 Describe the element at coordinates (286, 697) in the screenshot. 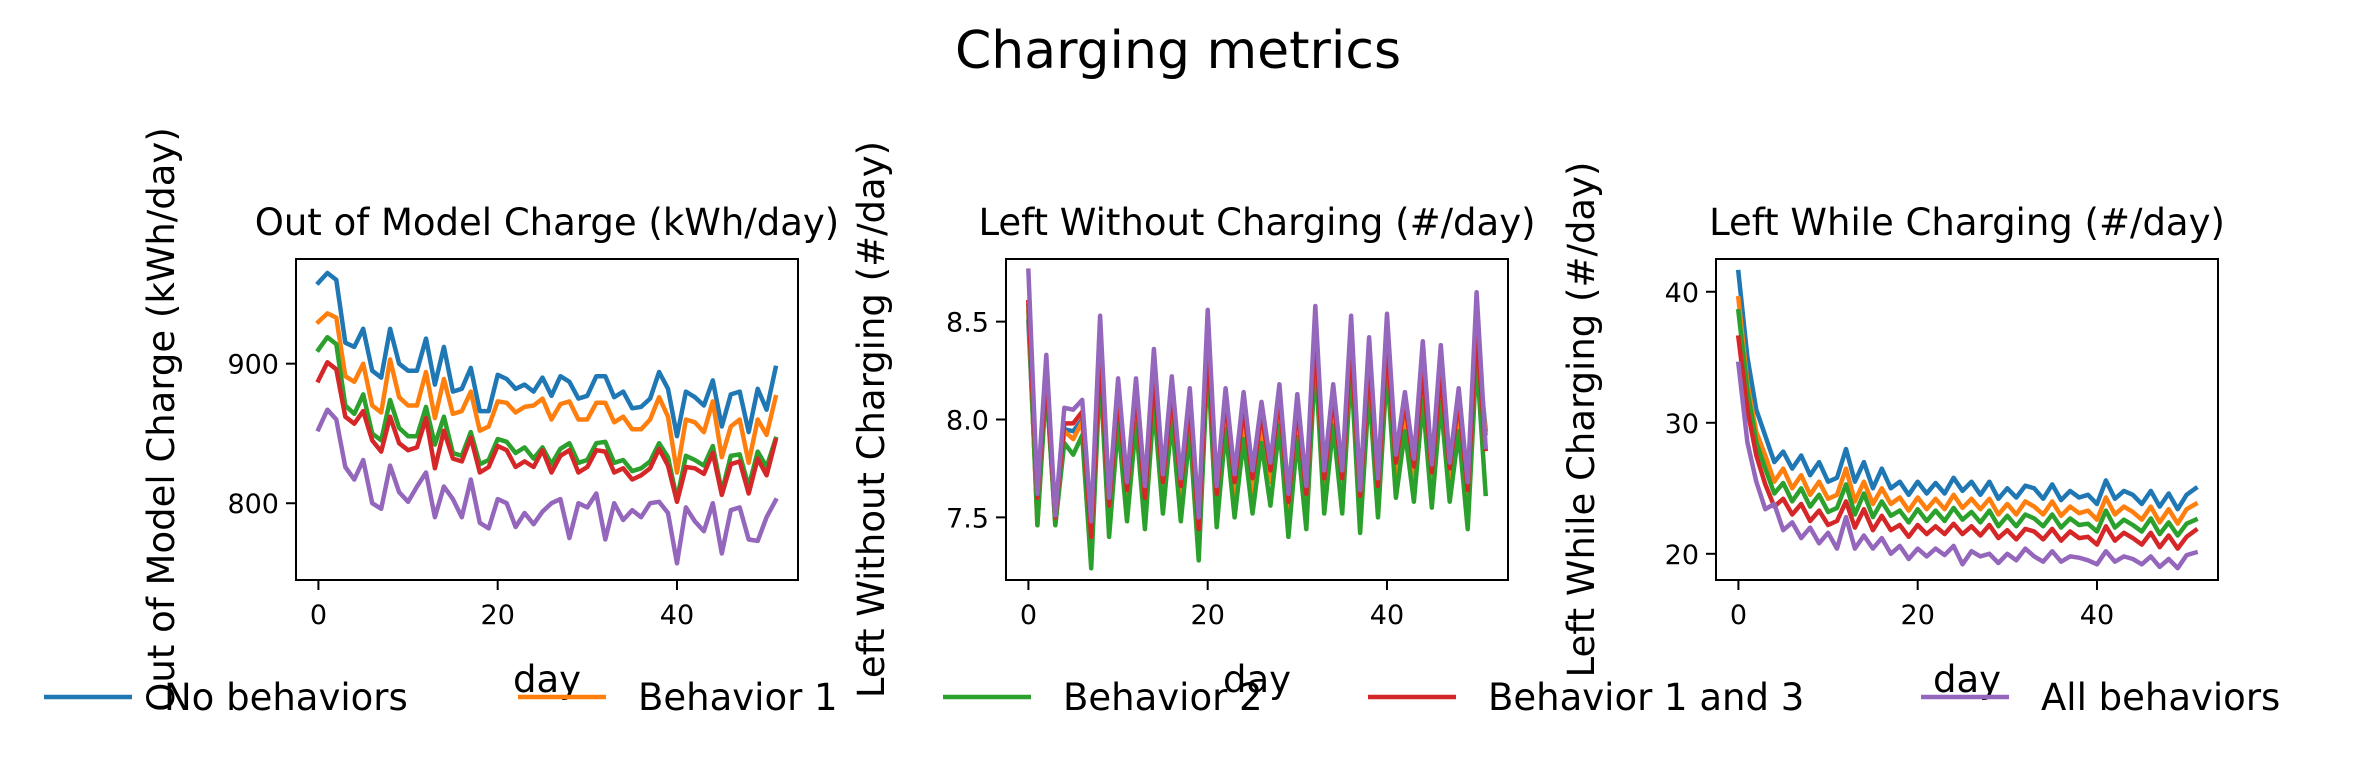

I see `legend-label: No behaviors` at that location.